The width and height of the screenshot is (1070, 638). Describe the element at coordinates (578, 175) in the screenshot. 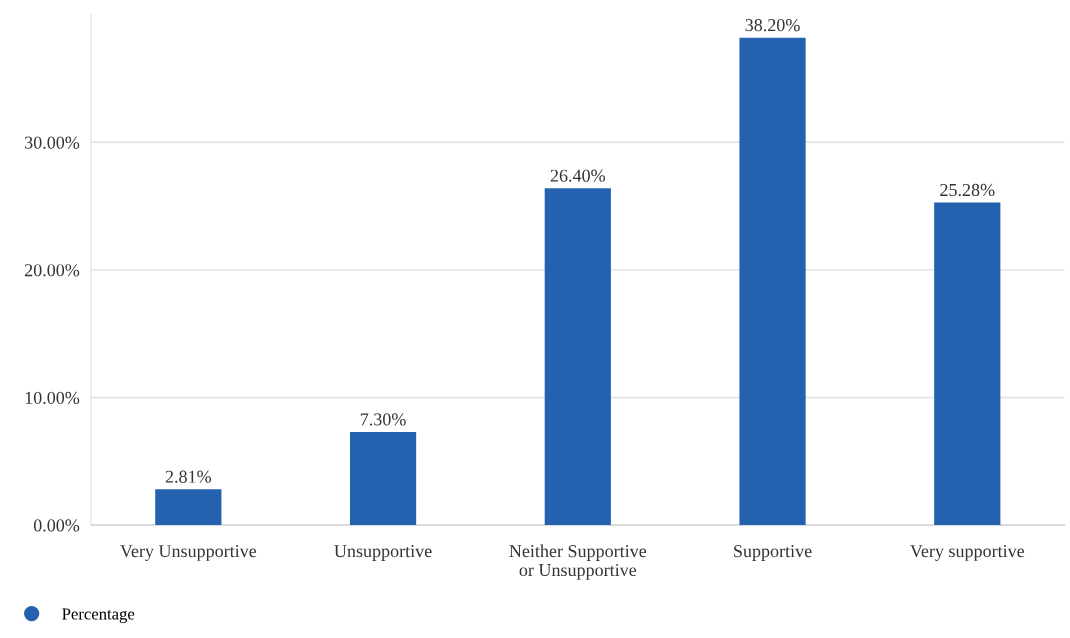

I see `data-label: 26.40%` at that location.